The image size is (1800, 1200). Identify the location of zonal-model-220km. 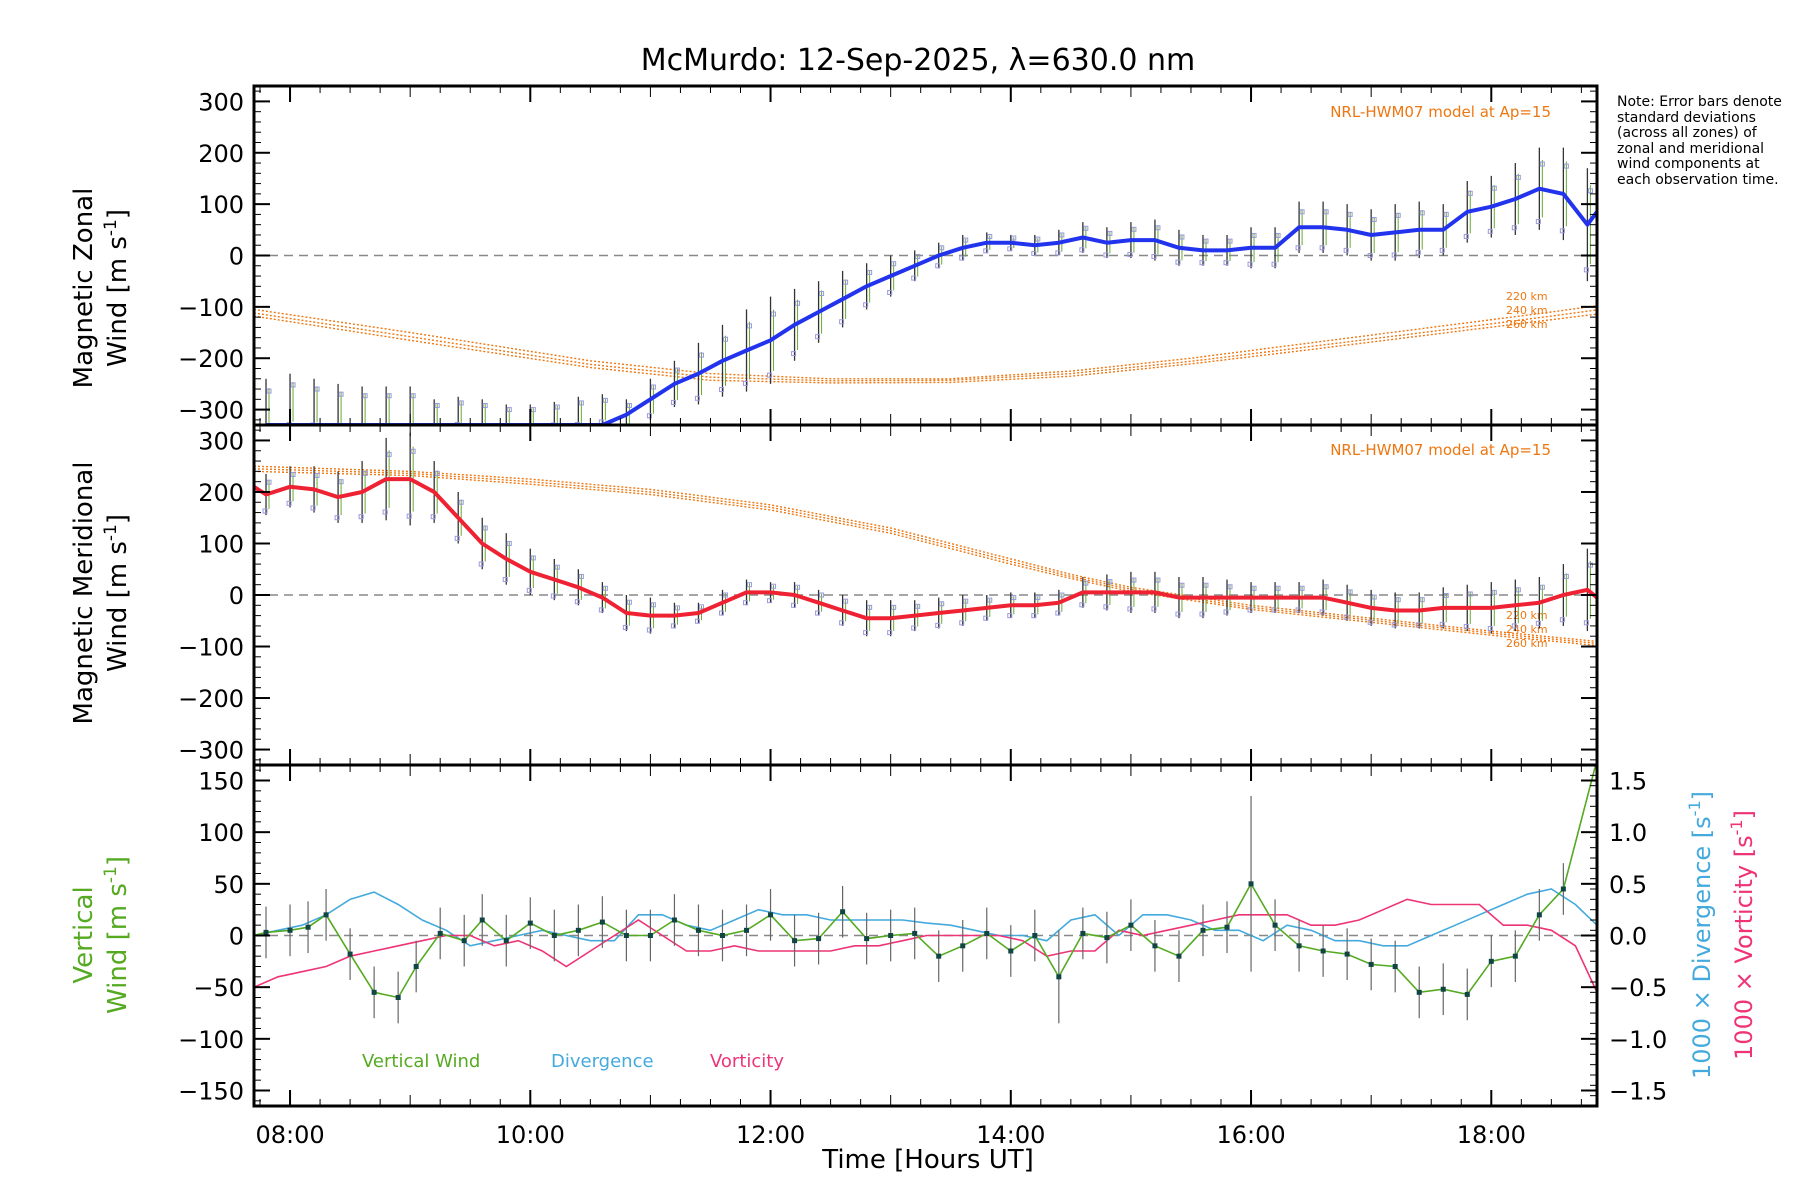
(925, 342).